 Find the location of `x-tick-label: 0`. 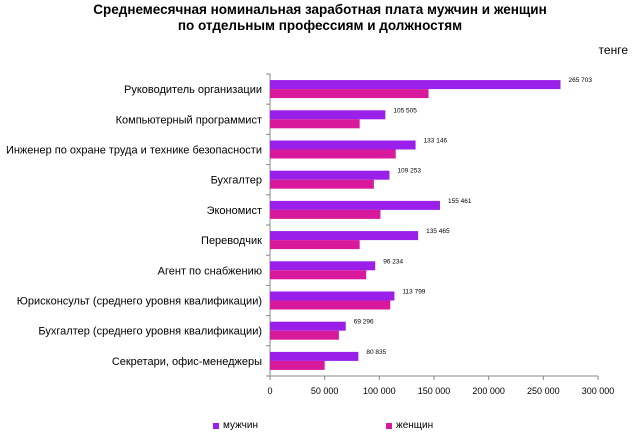

x-tick-label: 0 is located at coordinates (269, 391).